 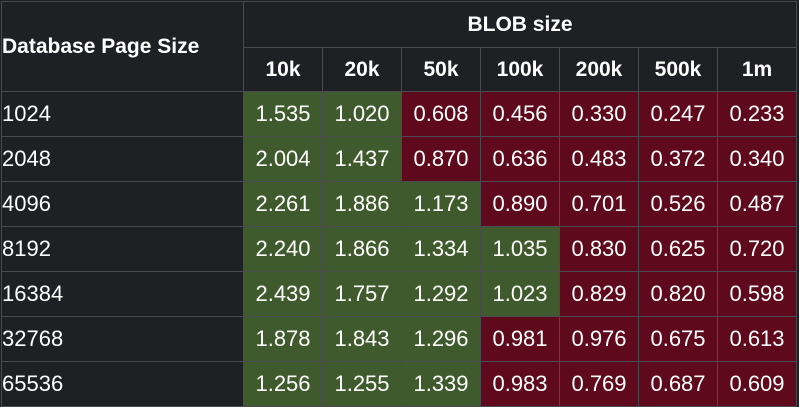 I want to click on column-header-100k: 100k, so click(x=520, y=69).